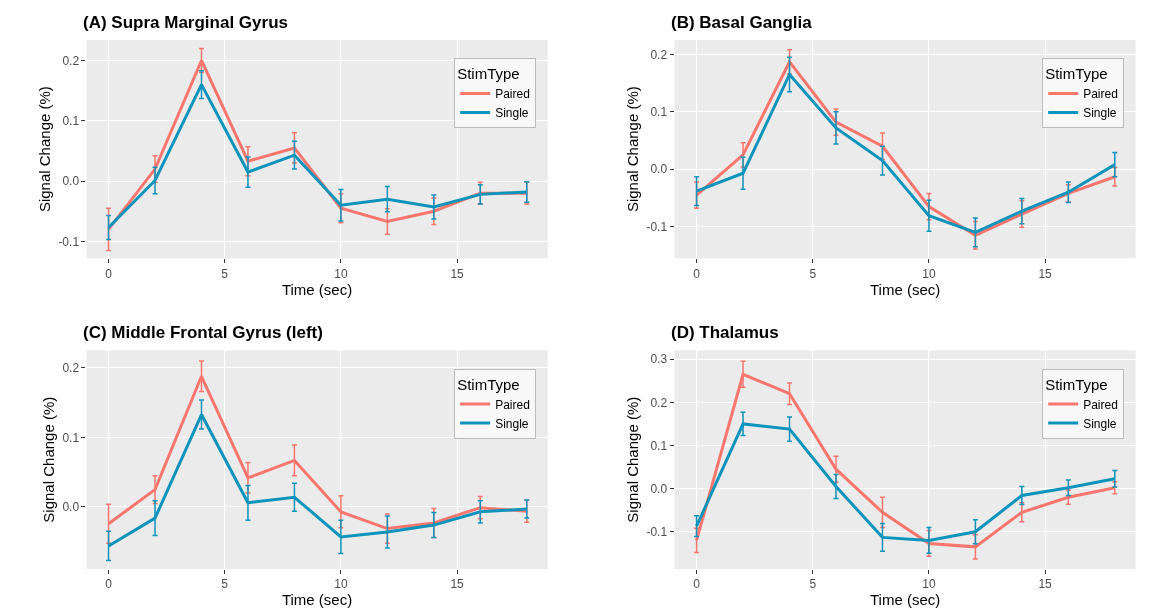  What do you see at coordinates (185, 22) in the screenshot?
I see `chart-title: (A) Supra Marginal Gyrus` at bounding box center [185, 22].